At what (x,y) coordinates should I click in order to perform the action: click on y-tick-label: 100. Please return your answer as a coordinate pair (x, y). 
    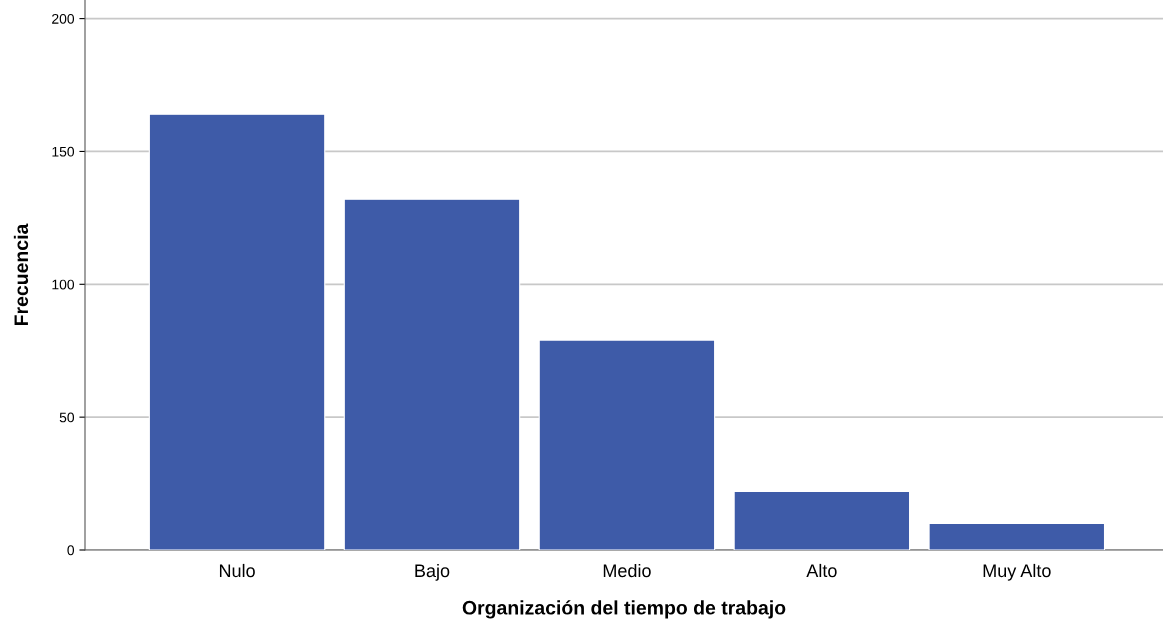
    Looking at the image, I should click on (63, 284).